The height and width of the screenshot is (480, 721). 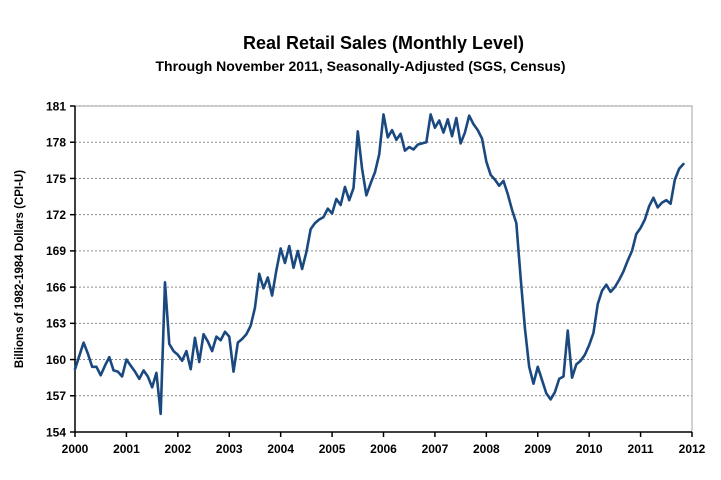 What do you see at coordinates (332, 449) in the screenshot?
I see `x-tick-label: 2005` at bounding box center [332, 449].